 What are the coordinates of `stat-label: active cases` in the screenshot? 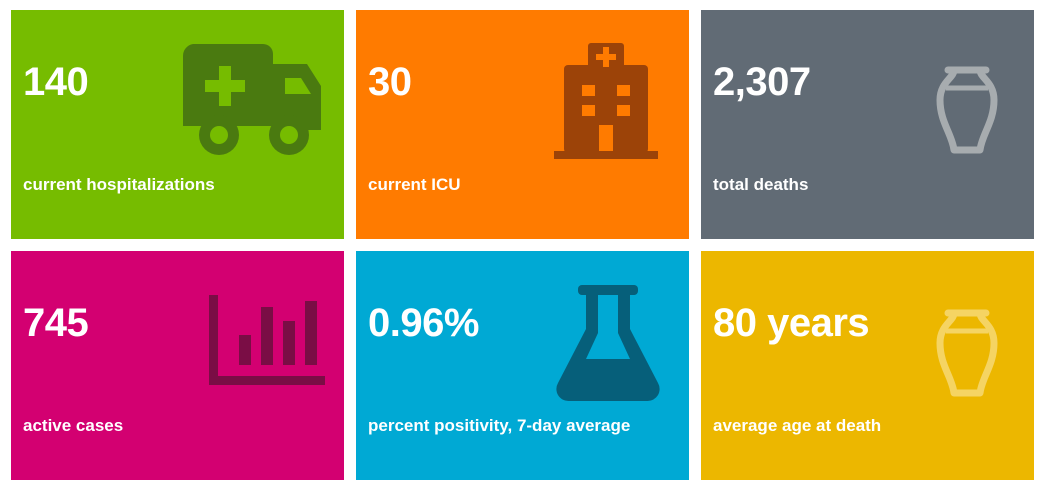 It's located at (73, 425).